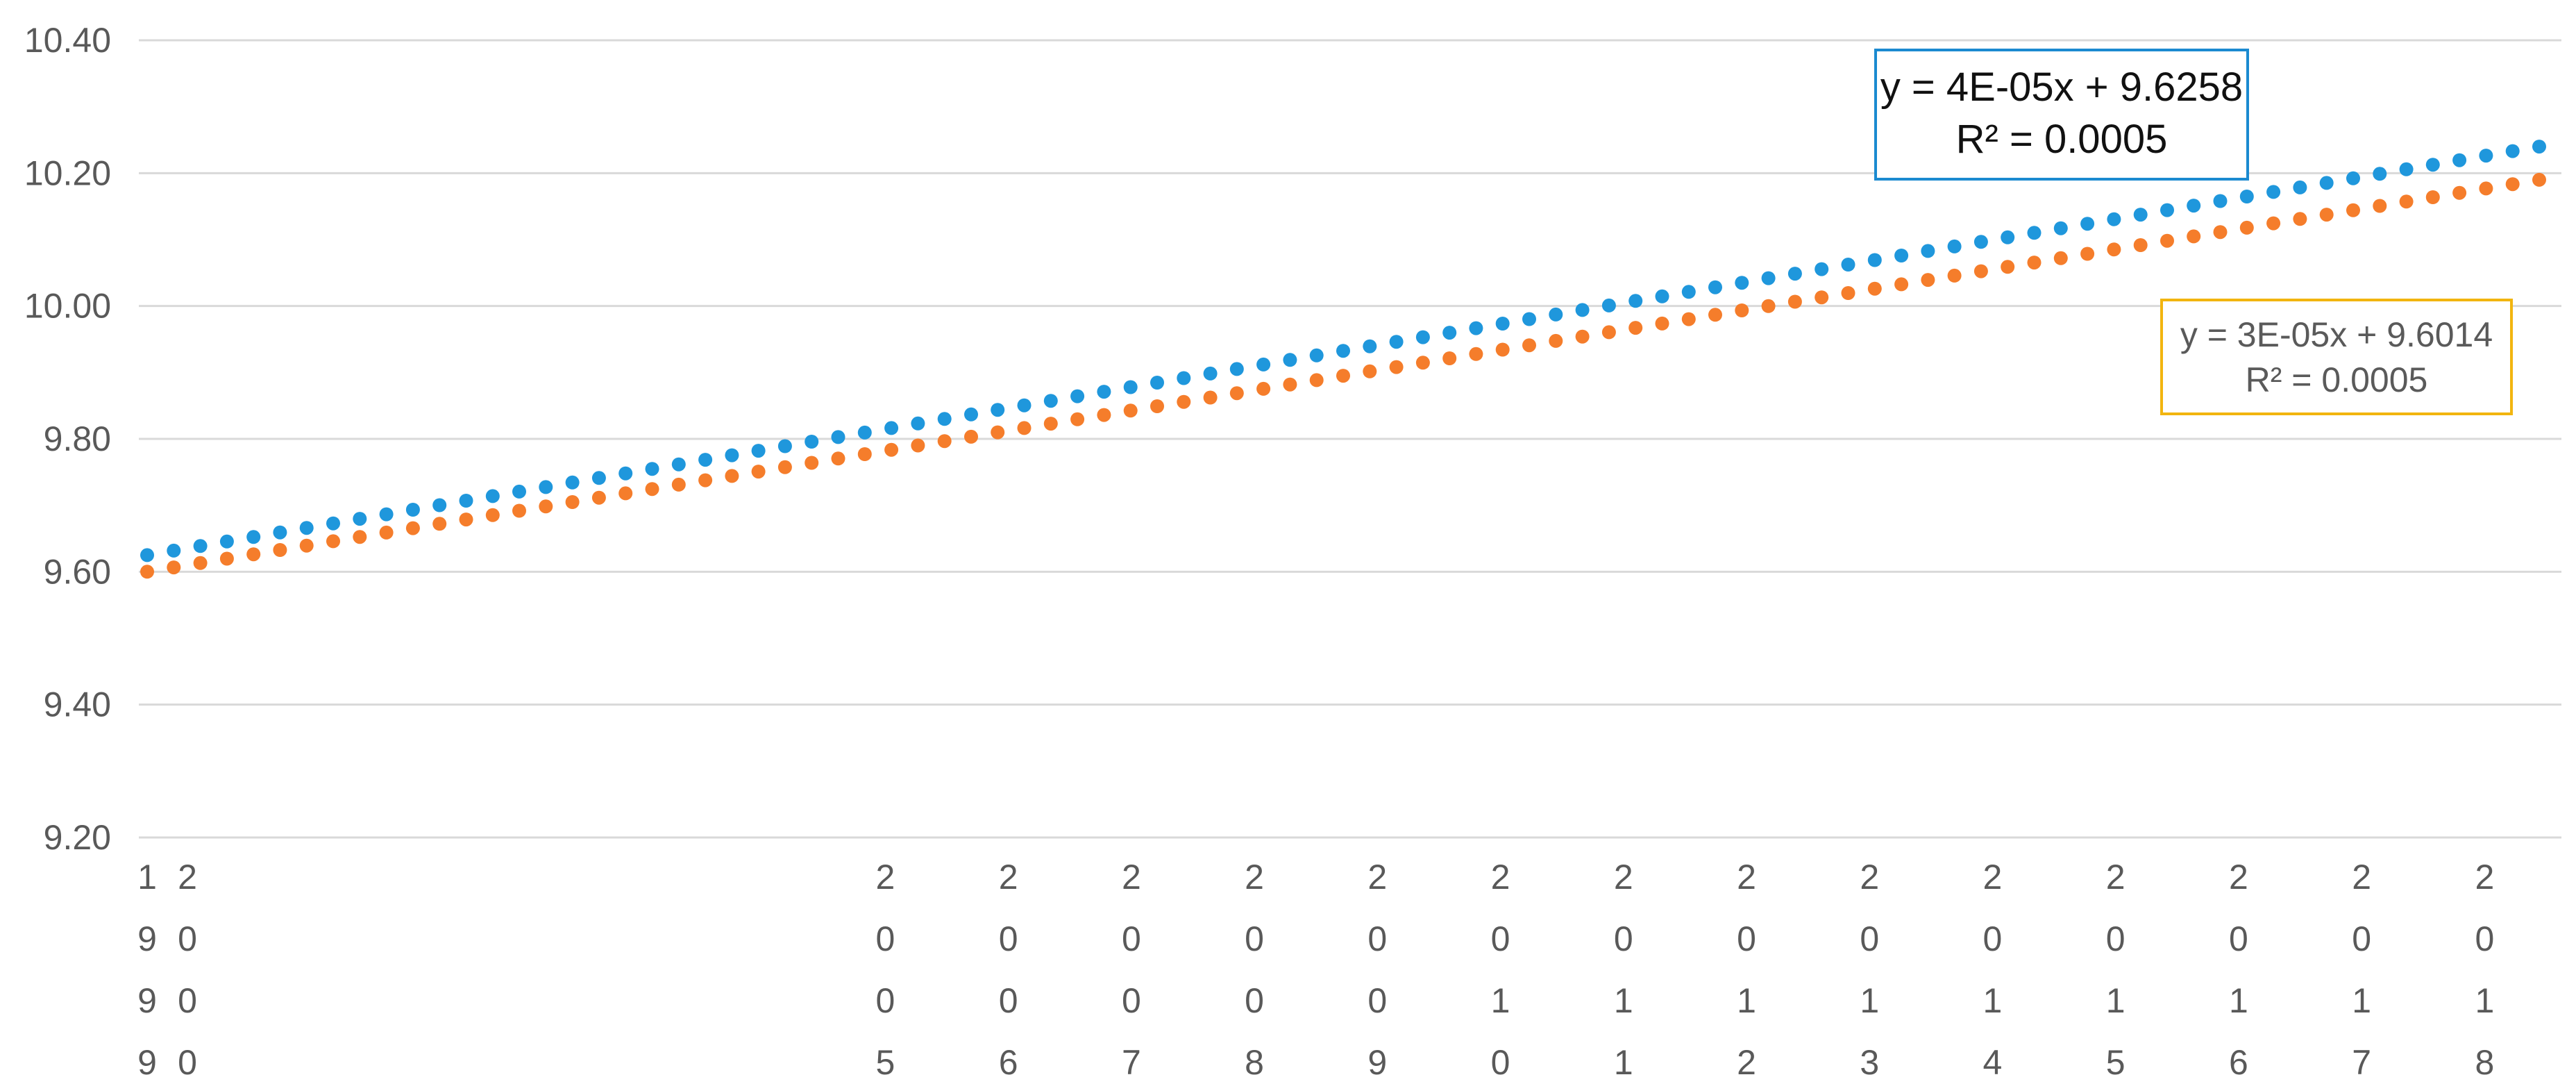 The image size is (2576, 1084). I want to click on y-tick-label: 10.00, so click(67, 306).